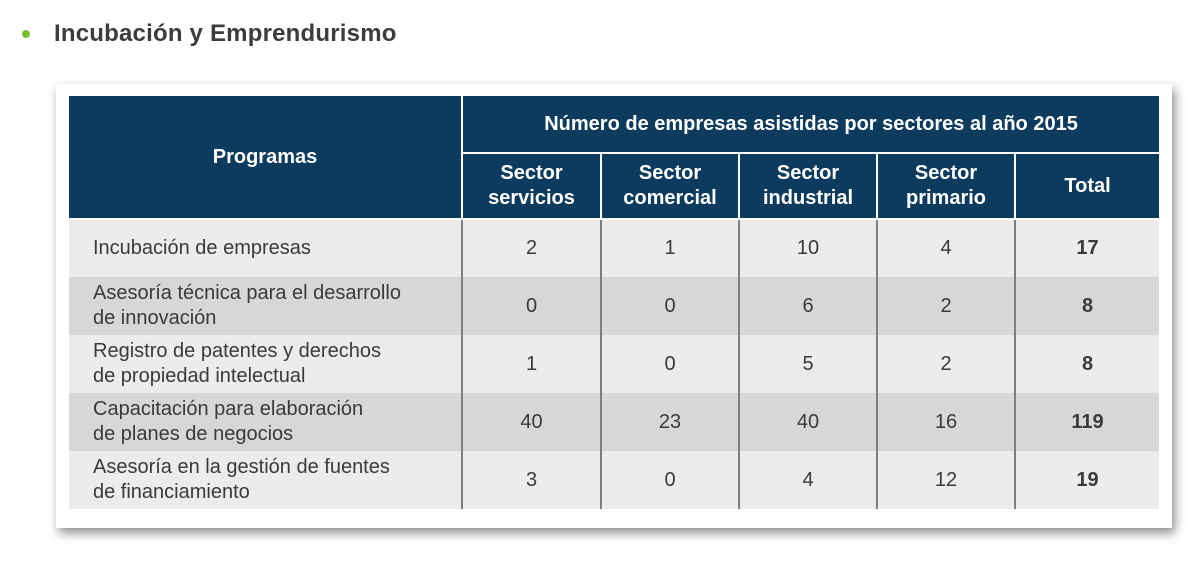  What do you see at coordinates (241, 467) in the screenshot?
I see `program-name-line: Asesoría en la gestión de fuentes` at bounding box center [241, 467].